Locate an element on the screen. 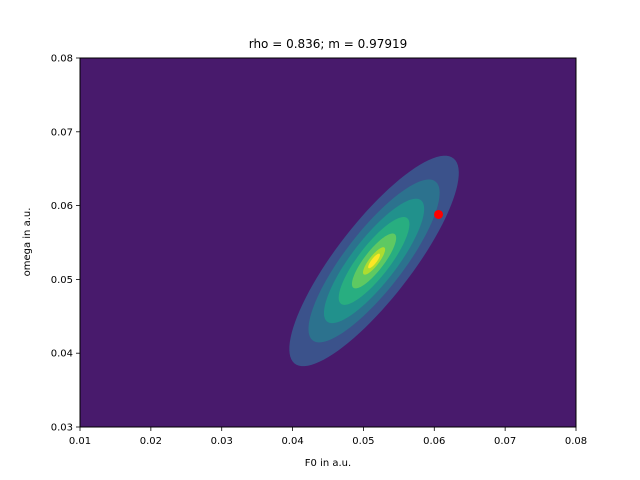 This screenshot has height=480, width=640. y-tick-label: 0.05 is located at coordinates (62, 280).